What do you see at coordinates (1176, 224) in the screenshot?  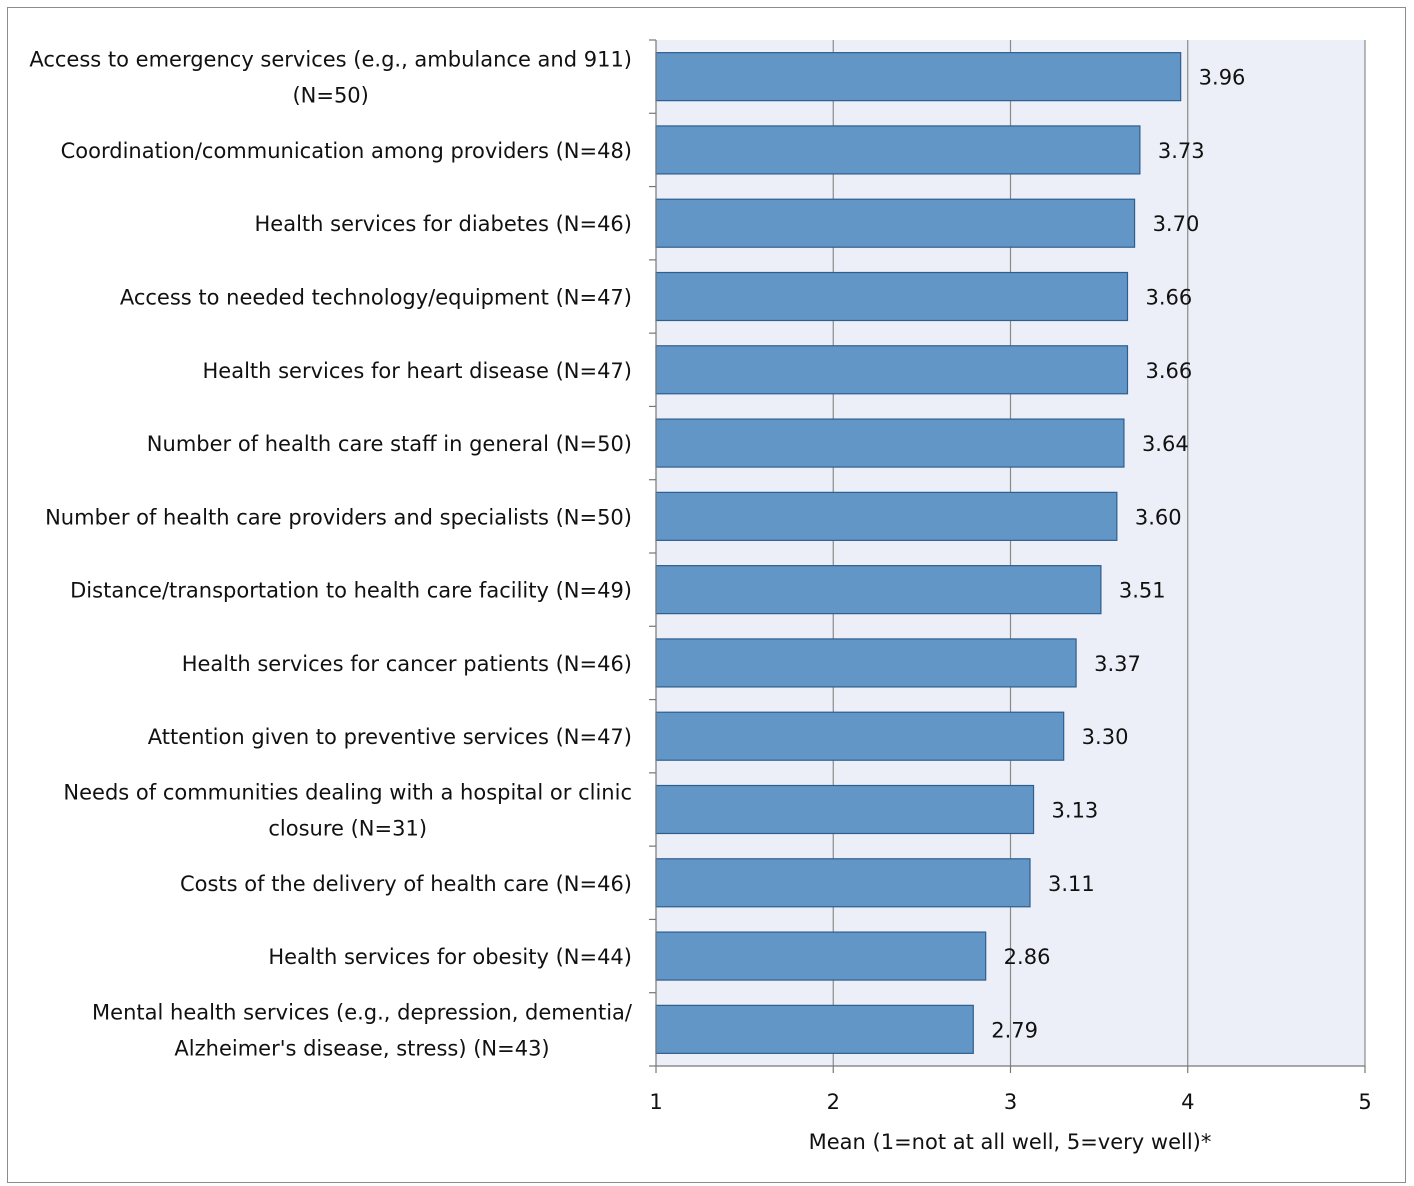 I see `data-label: 3.70` at bounding box center [1176, 224].